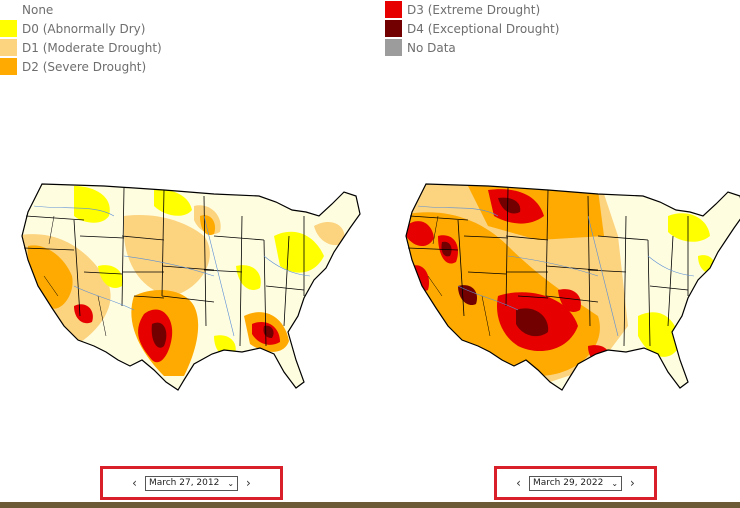 This screenshot has height=508, width=740. What do you see at coordinates (92, 47) in the screenshot?
I see `legend-label: D1 (Moderate Drought)` at bounding box center [92, 47].